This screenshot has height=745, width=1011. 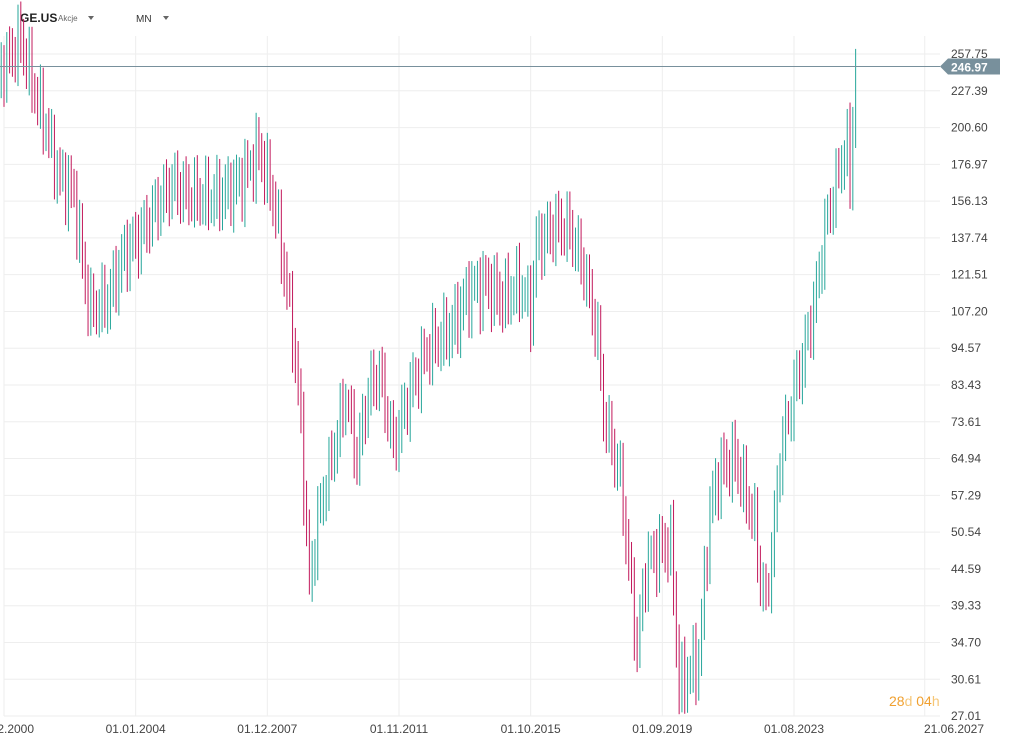 I want to click on y-tick-label: 34.70, so click(x=966, y=642).